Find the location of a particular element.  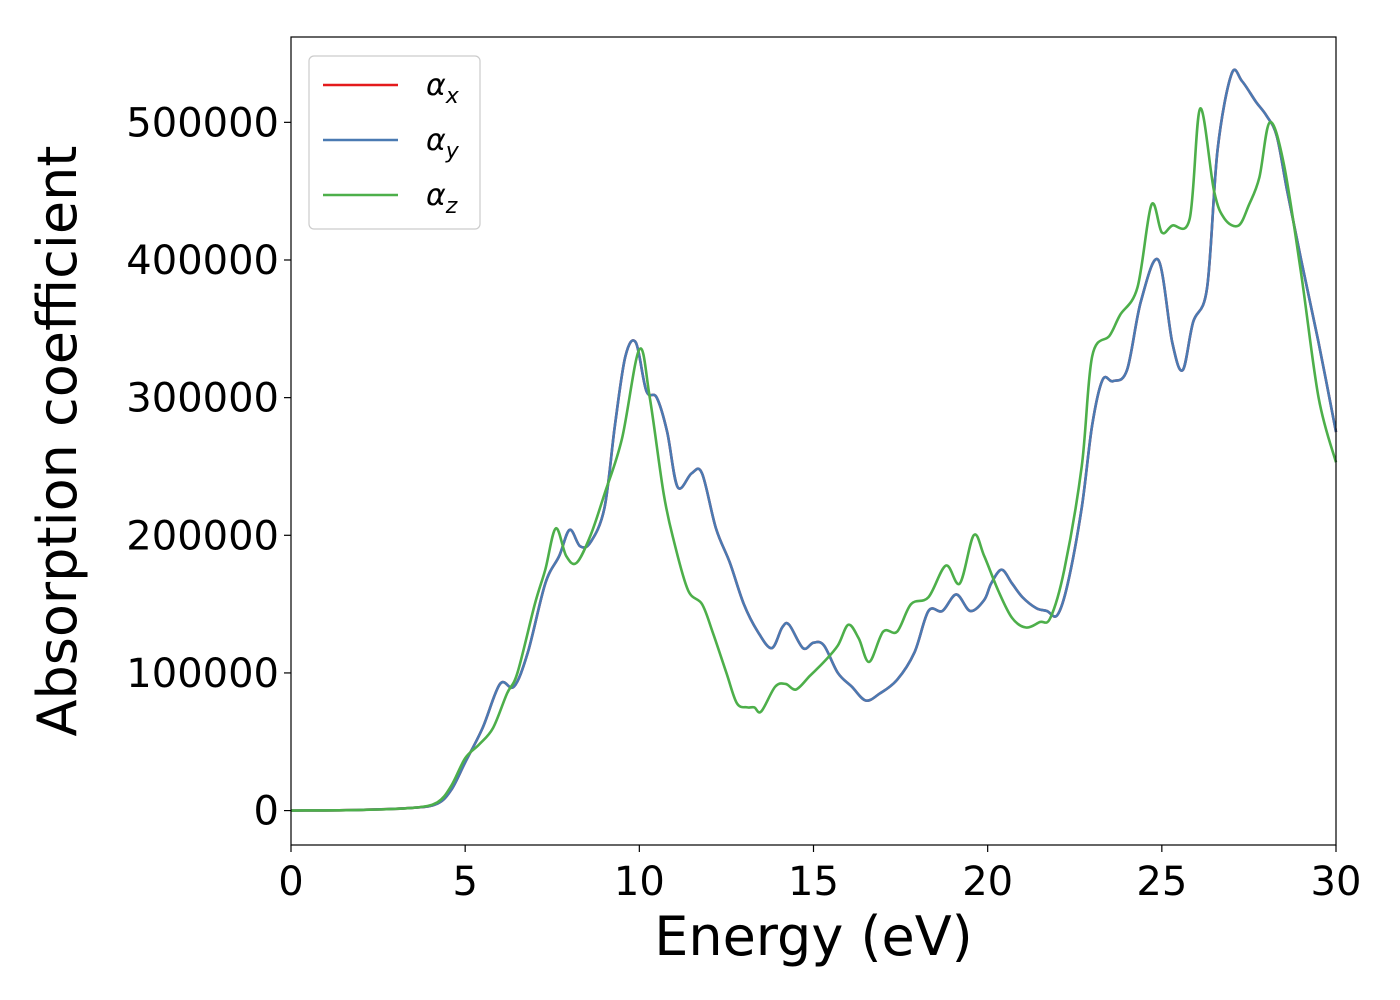

legend-label-z: αz is located at coordinates (442, 198).